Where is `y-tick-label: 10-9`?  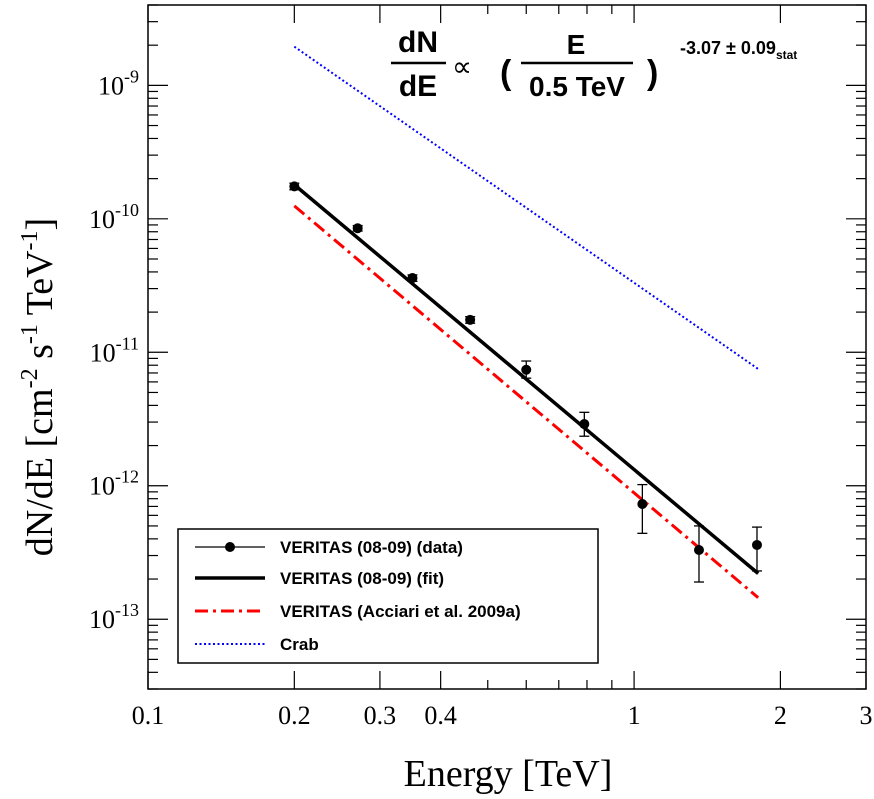
y-tick-label: 10-9 is located at coordinates (118, 83).